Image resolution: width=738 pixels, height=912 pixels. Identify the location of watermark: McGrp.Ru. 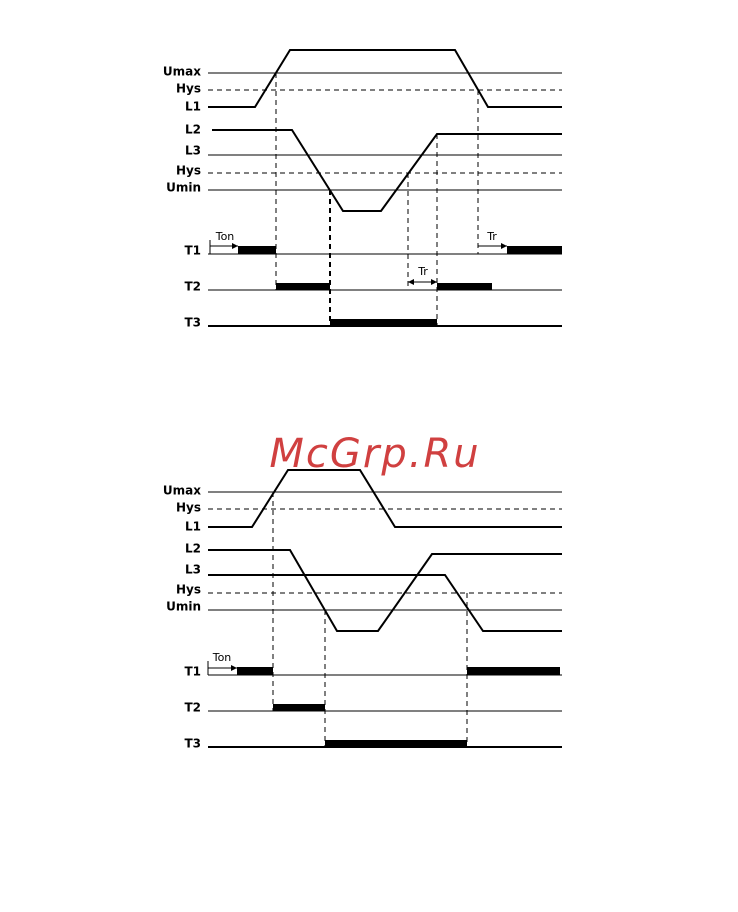
(374, 454).